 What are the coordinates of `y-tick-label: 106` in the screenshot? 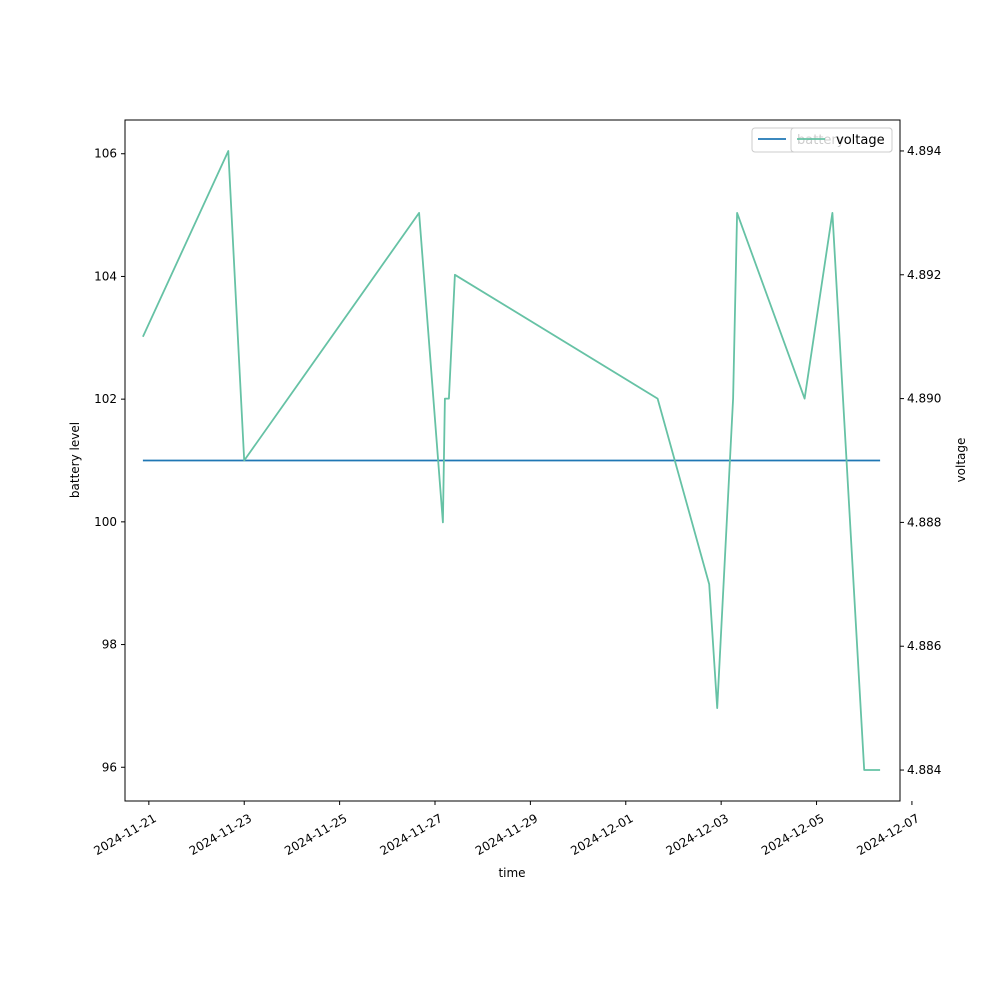 It's located at (105, 154).